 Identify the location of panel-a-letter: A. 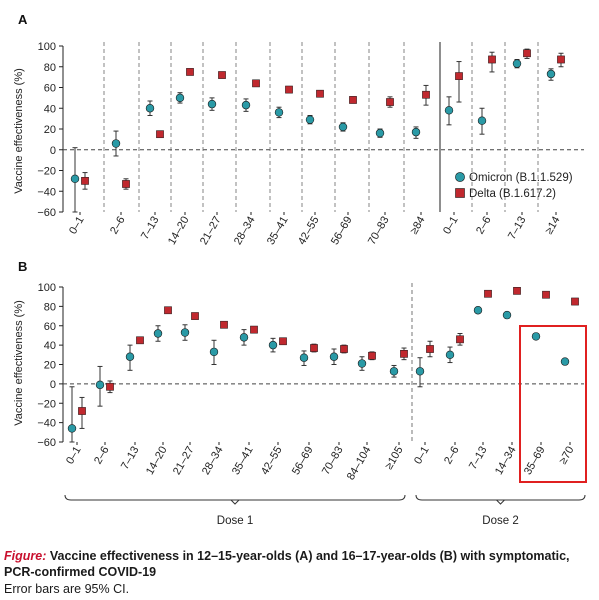
(23, 19).